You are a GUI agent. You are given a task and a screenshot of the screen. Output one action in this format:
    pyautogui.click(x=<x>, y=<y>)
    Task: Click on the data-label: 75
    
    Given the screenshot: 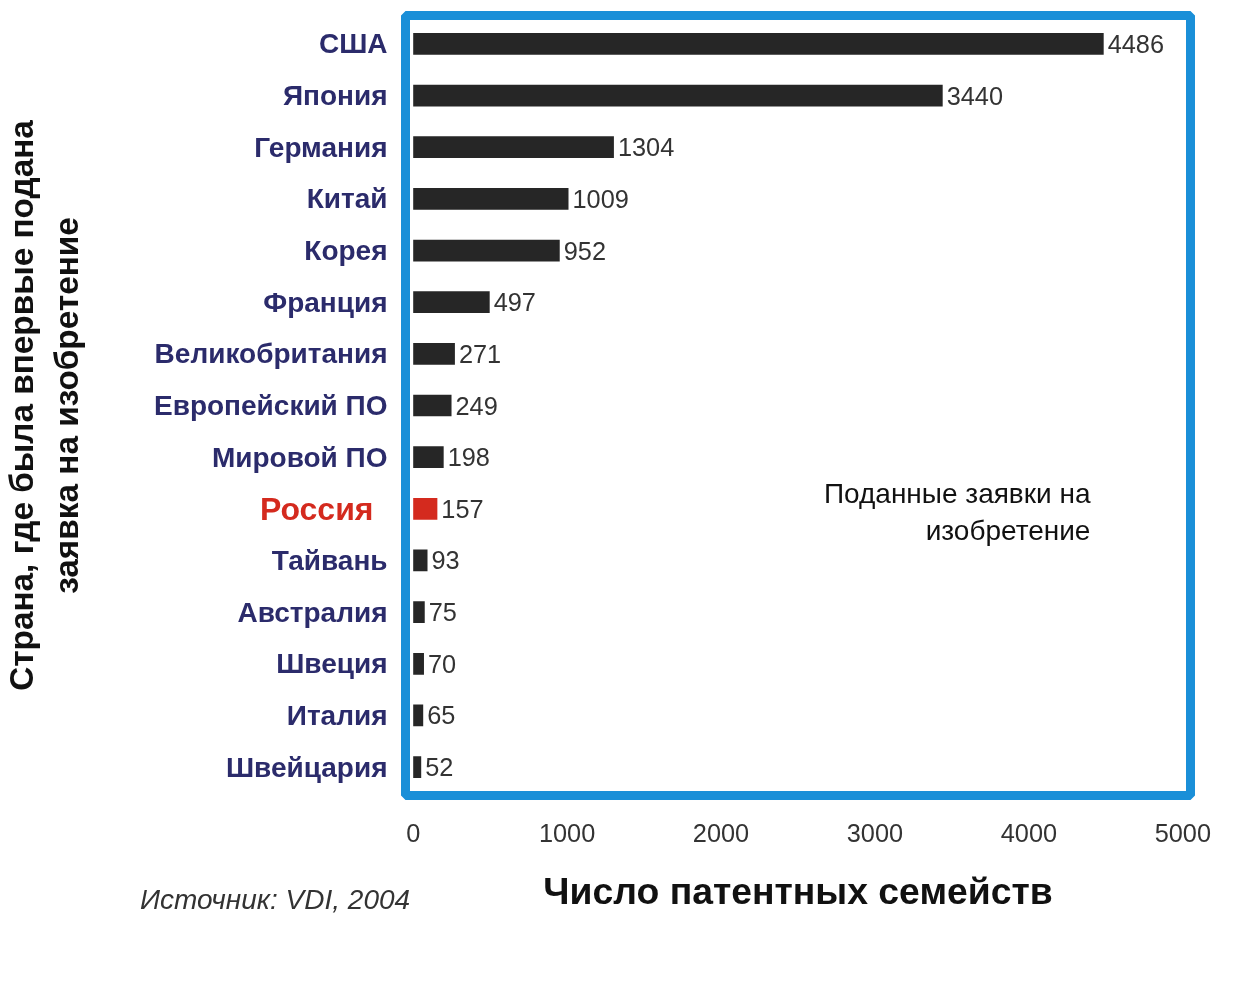 What is the action you would take?
    pyautogui.click(x=442, y=612)
    